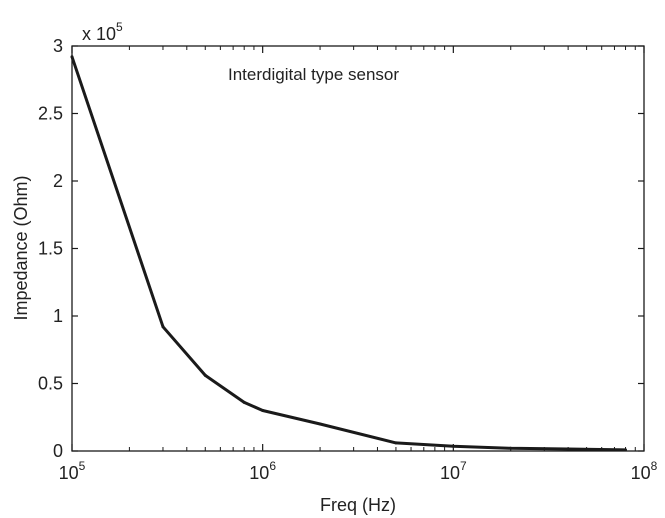 The height and width of the screenshot is (518, 665). I want to click on y-axis-multiplier: x 105, so click(102, 32).